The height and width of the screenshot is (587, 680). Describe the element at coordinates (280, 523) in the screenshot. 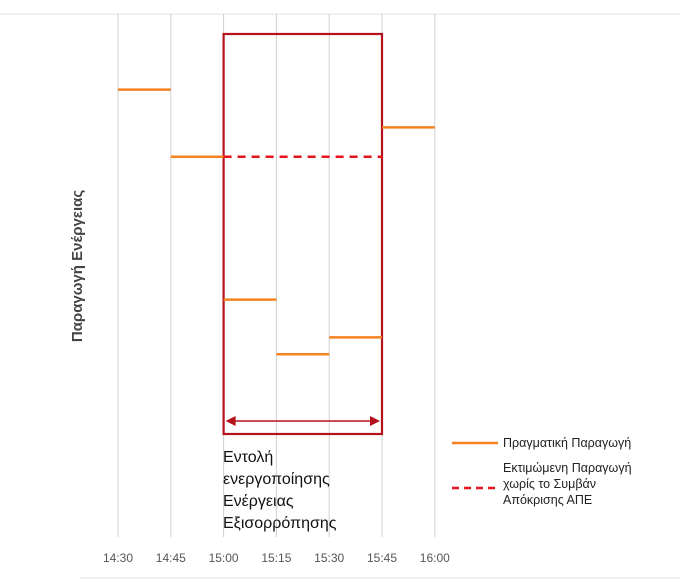

I see `activation-label-line: Εξισορρόπησης` at that location.